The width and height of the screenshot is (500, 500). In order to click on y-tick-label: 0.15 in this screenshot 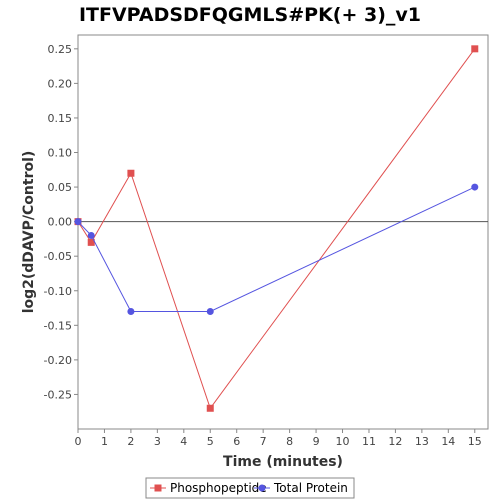, I will do `click(60, 118)`.